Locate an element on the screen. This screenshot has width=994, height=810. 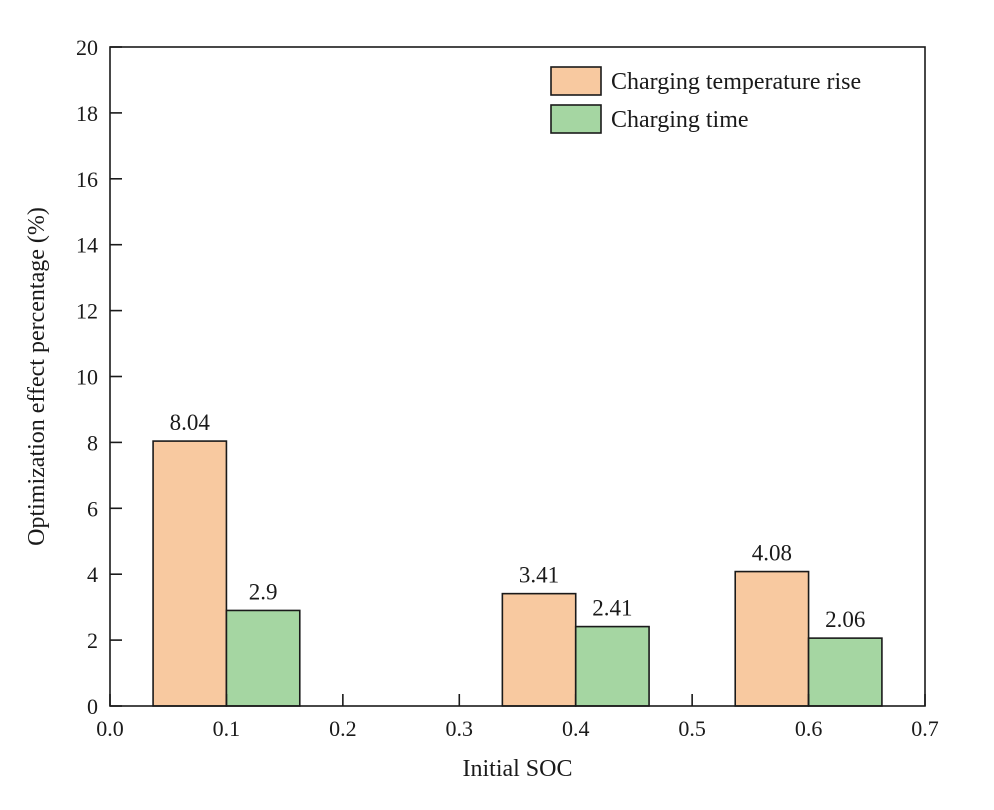
y-tick-label: 2 is located at coordinates (92, 640).